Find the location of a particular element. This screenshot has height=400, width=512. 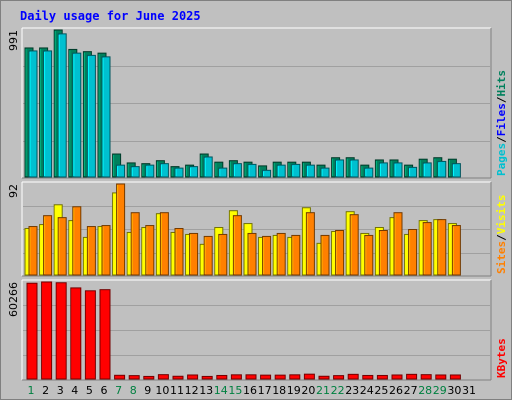

y-axis-max-label: 60266 is located at coordinates (13, 299).